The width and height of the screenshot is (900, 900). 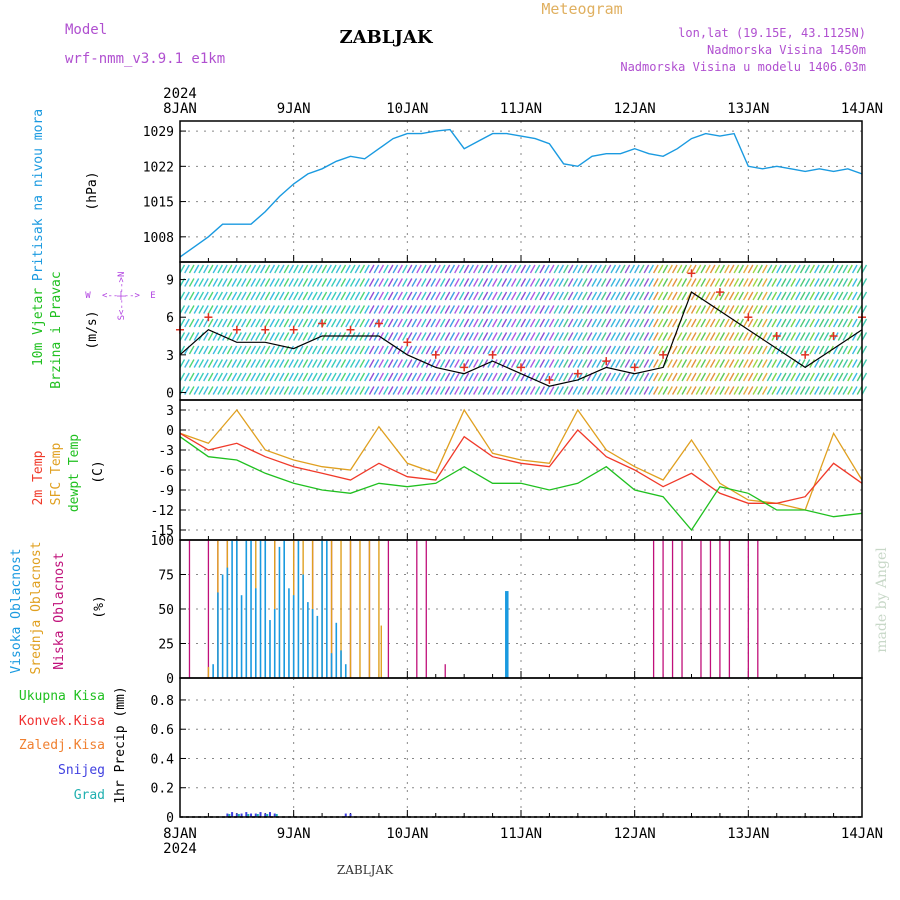 I want to click on y-tick-label: 100, so click(x=162, y=541).